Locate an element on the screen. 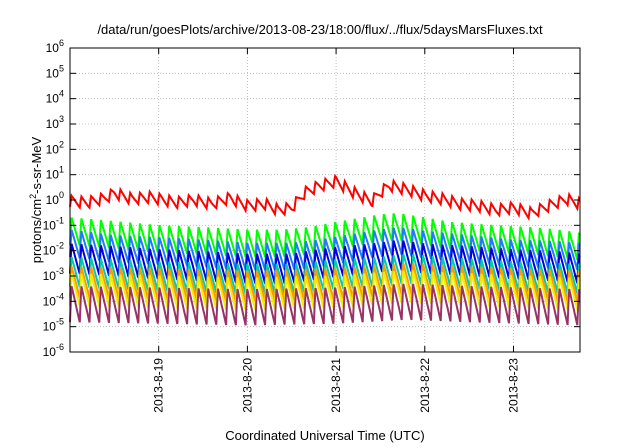 The image size is (640, 448). y-tick-label: 10⁻³ is located at coordinates (53, 274).